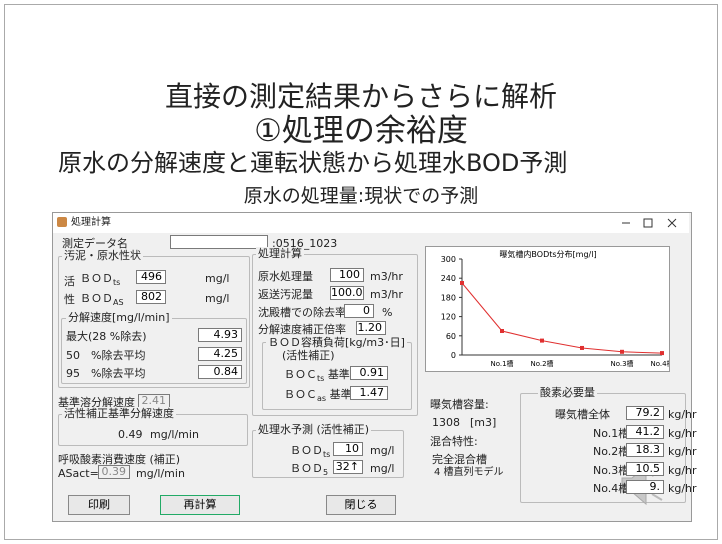  Describe the element at coordinates (611, 488) in the screenshot. I see `label: No.4槽` at that location.